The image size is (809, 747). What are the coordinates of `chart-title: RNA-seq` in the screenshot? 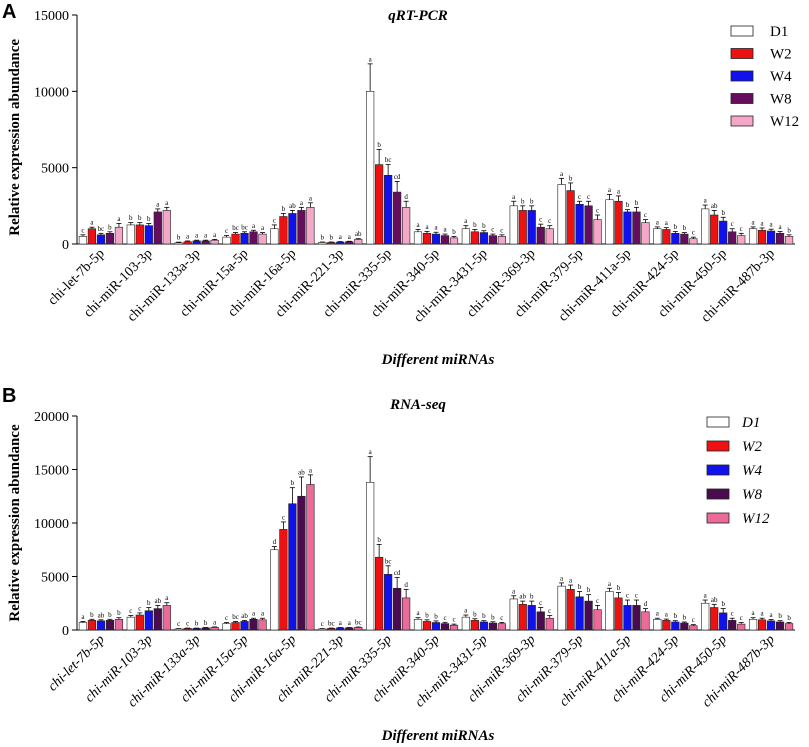 It's located at (417, 405).